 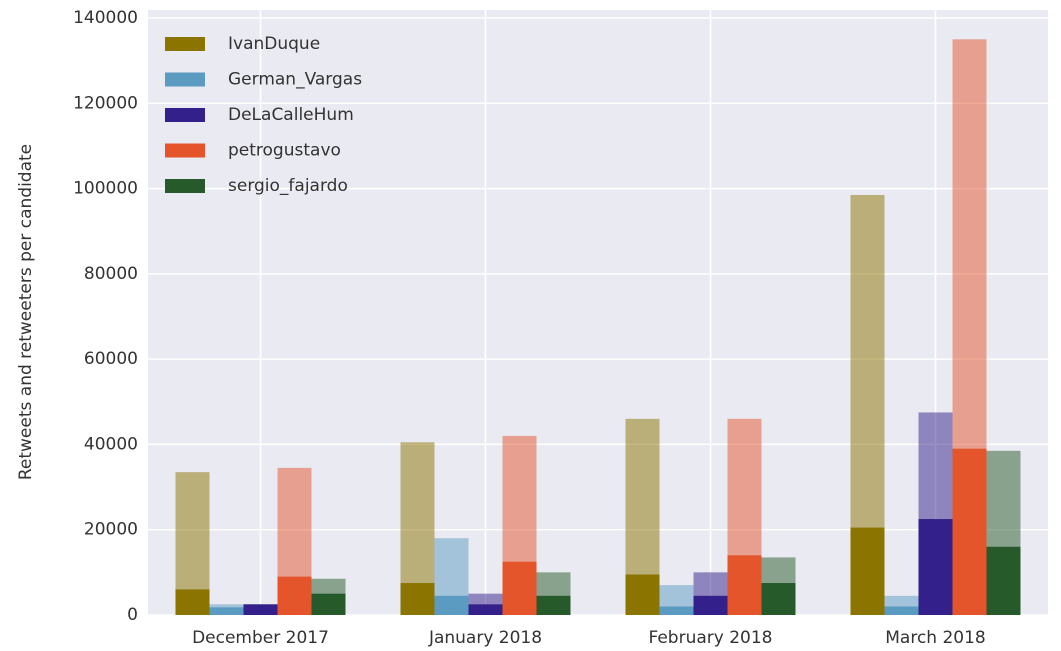 I want to click on y-tick-label: 120000, so click(x=105, y=103).